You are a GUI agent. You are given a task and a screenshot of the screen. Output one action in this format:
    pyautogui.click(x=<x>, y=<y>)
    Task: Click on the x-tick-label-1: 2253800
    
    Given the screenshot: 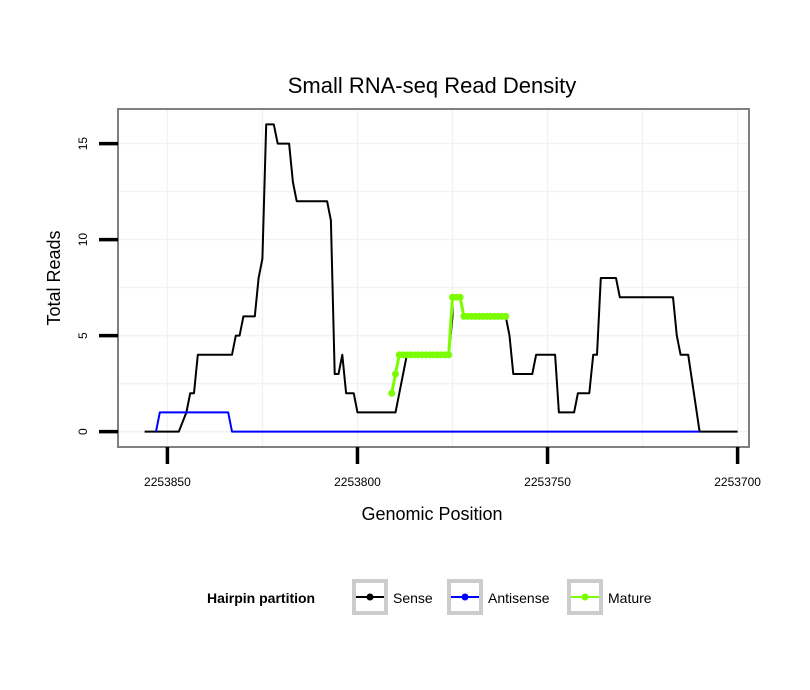 What is the action you would take?
    pyautogui.click(x=357, y=482)
    